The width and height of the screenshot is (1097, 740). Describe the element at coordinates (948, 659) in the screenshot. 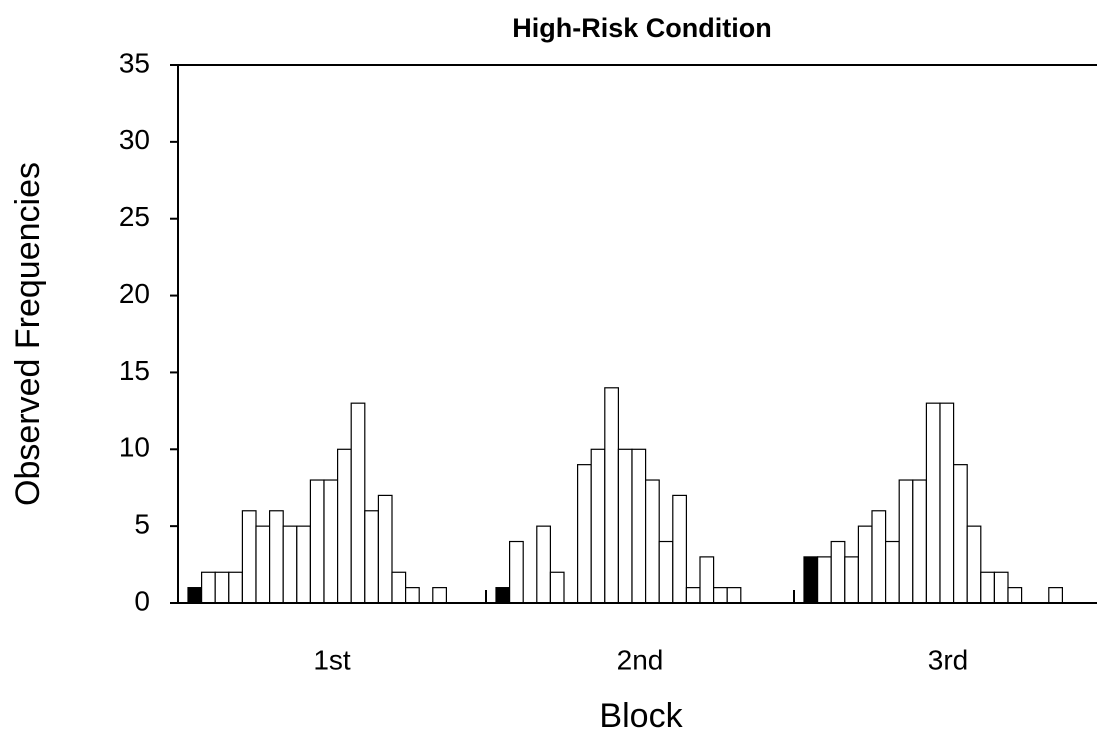

I see `x-tick-label: 3rd` at that location.